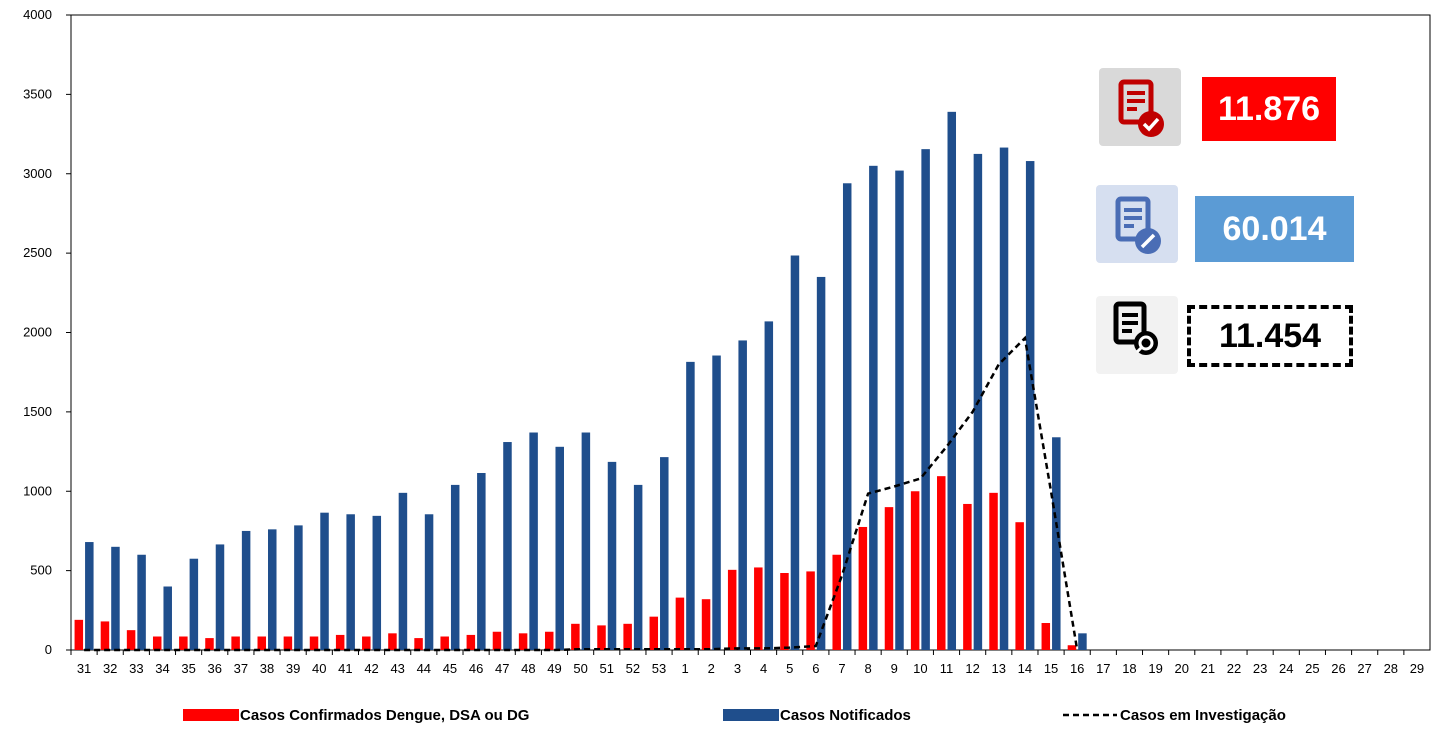 The height and width of the screenshot is (729, 1440). What do you see at coordinates (188, 668) in the screenshot?
I see `x-tick-label: 35` at bounding box center [188, 668].